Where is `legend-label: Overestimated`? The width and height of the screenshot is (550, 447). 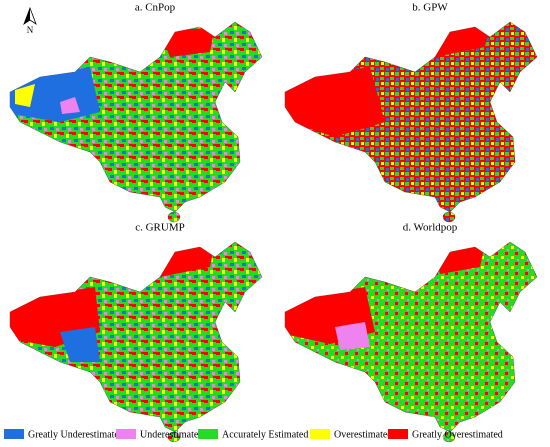 legend-label: Overestimated is located at coordinates (363, 434).